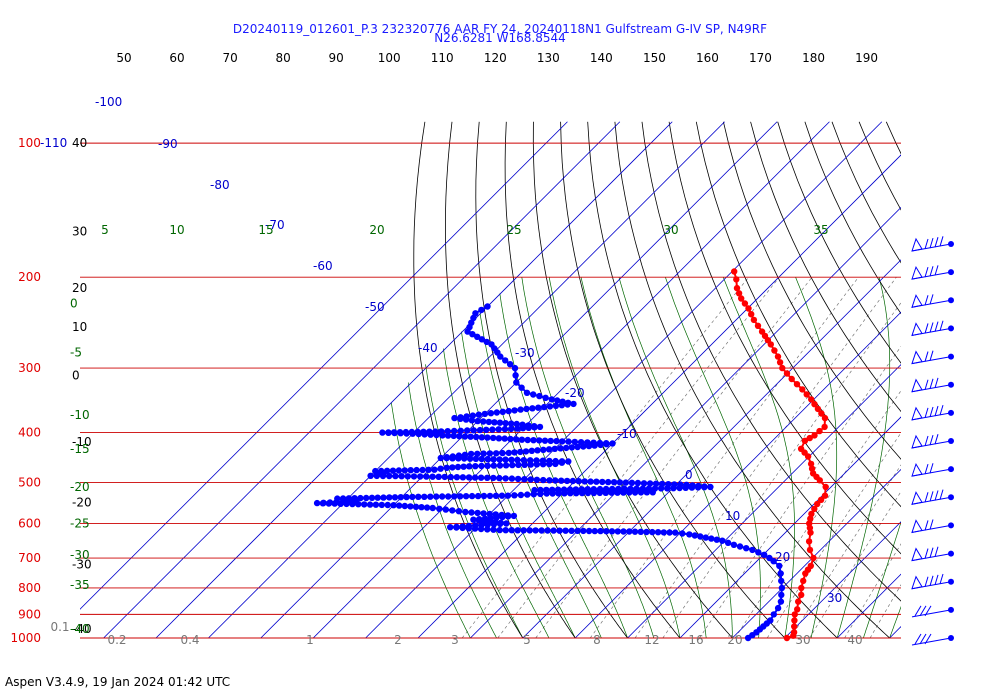 The image size is (1000, 700). Describe the element at coordinates (651, 640) in the screenshot. I see `mixing-ratio-label: 12` at that location.